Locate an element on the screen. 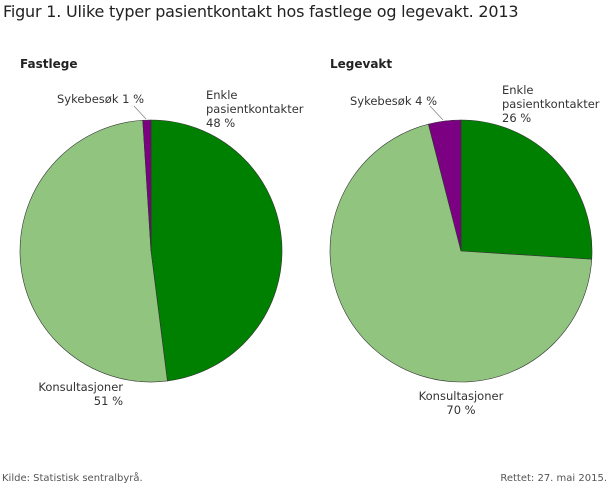 Image resolution: width=610 pixels, height=488 pixels. updated-note: Rettet: 27. mai 2015. is located at coordinates (553, 478).